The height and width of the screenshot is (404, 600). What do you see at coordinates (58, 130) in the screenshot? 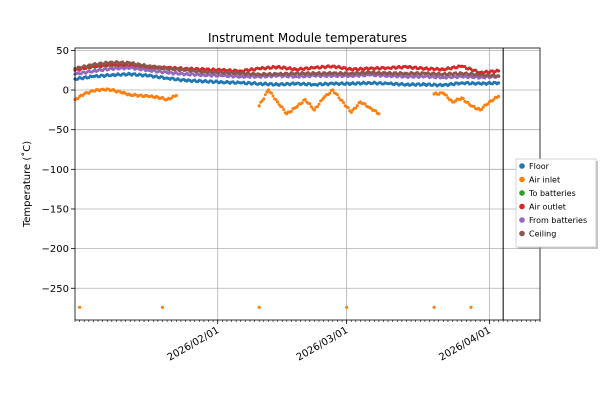
I see `y-tick-label: −50` at bounding box center [58, 130].